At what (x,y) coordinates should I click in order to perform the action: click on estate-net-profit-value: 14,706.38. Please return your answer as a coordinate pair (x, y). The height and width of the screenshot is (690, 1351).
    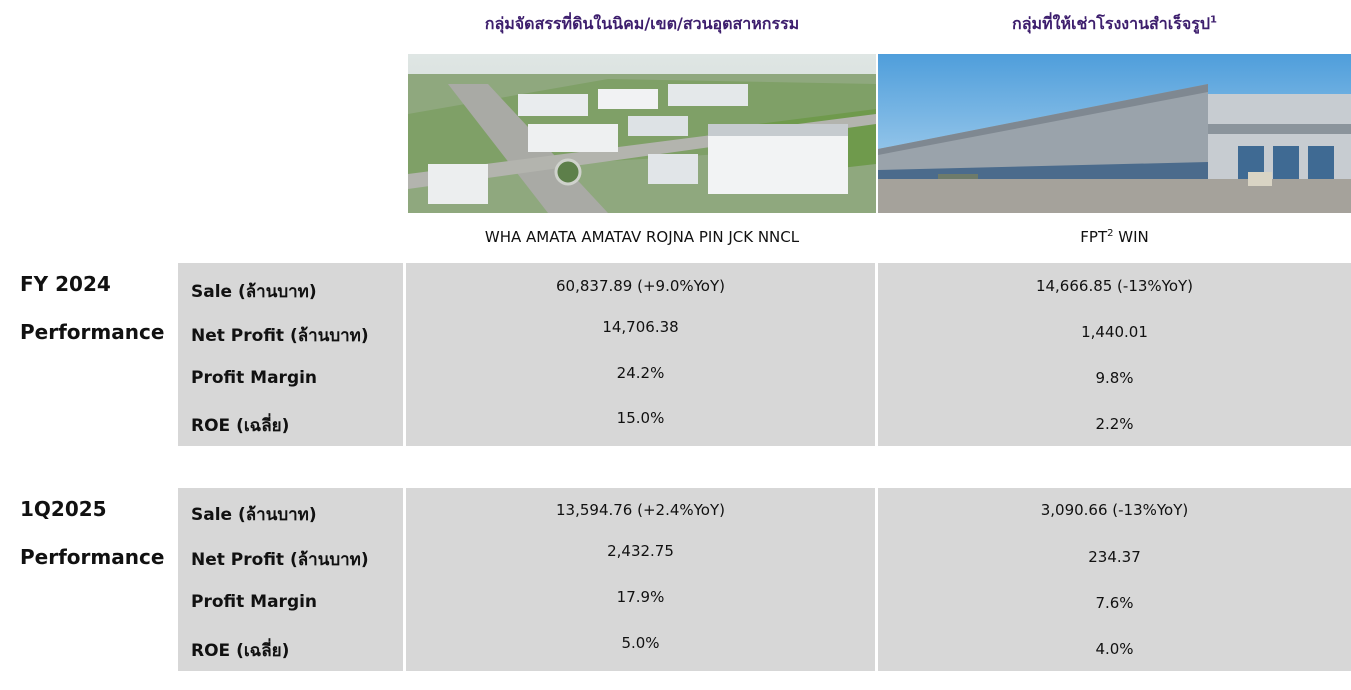
    Looking at the image, I should click on (640, 327).